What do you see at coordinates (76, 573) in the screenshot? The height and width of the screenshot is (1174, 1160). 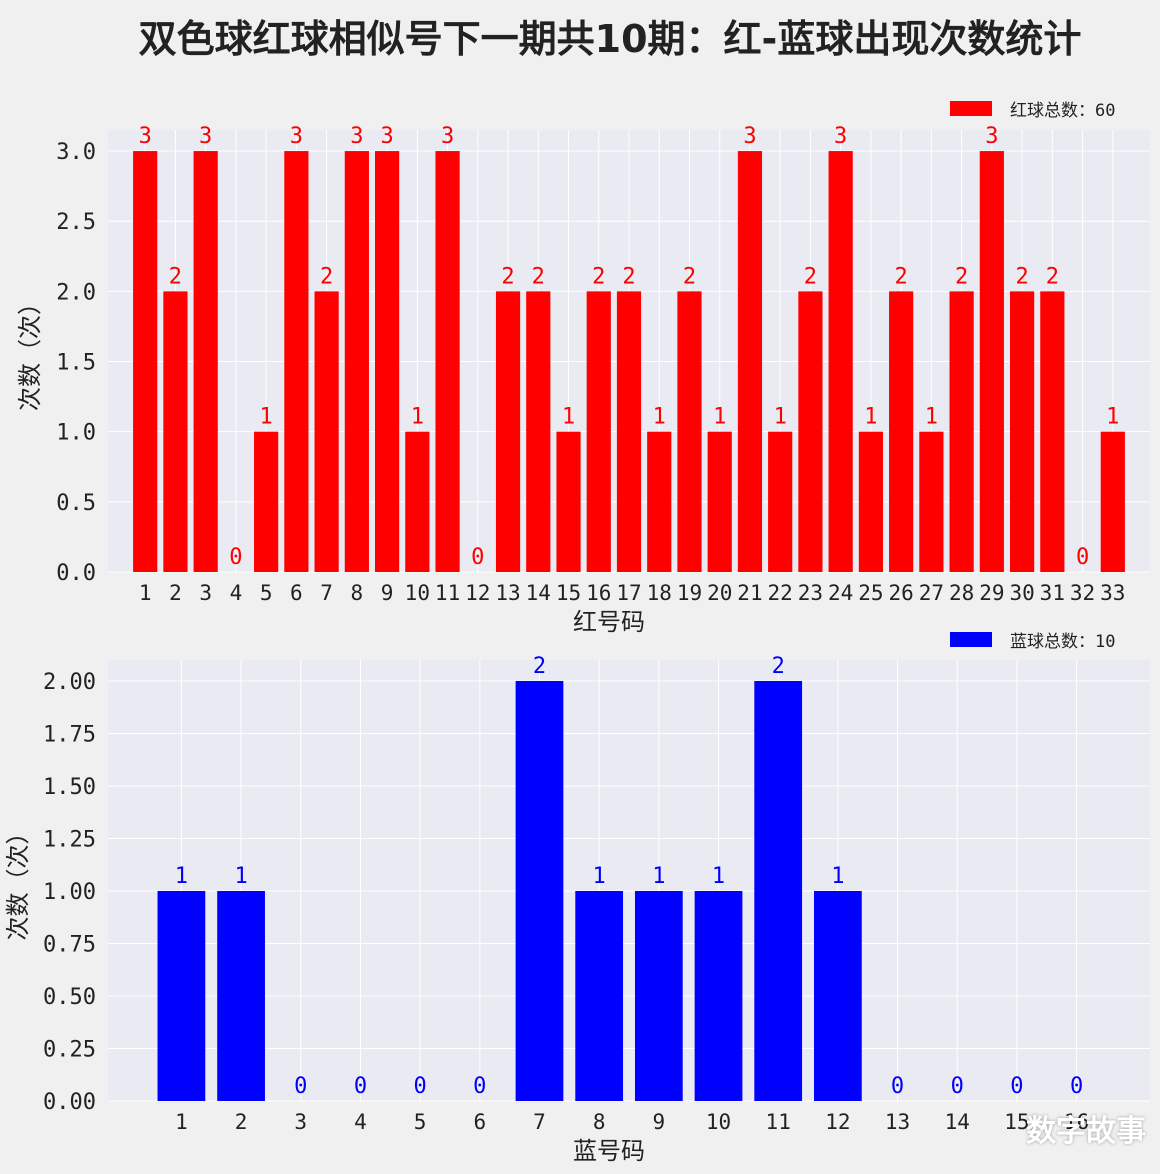 I see `red-ytick-label: 0.0` at bounding box center [76, 573].